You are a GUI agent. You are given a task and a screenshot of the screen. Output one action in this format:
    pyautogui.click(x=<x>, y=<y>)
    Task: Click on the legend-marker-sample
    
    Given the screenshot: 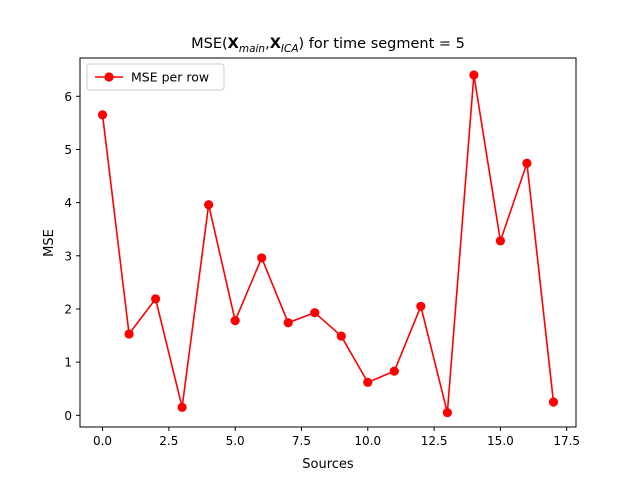 What is the action you would take?
    pyautogui.click(x=109, y=77)
    